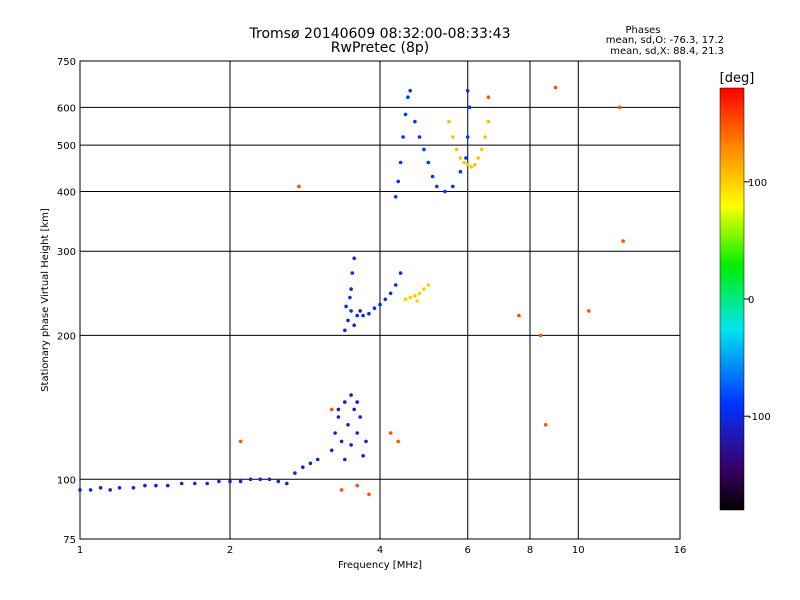 This screenshot has width=800, height=600. I want to click on x-tick-label: 6, so click(468, 550).